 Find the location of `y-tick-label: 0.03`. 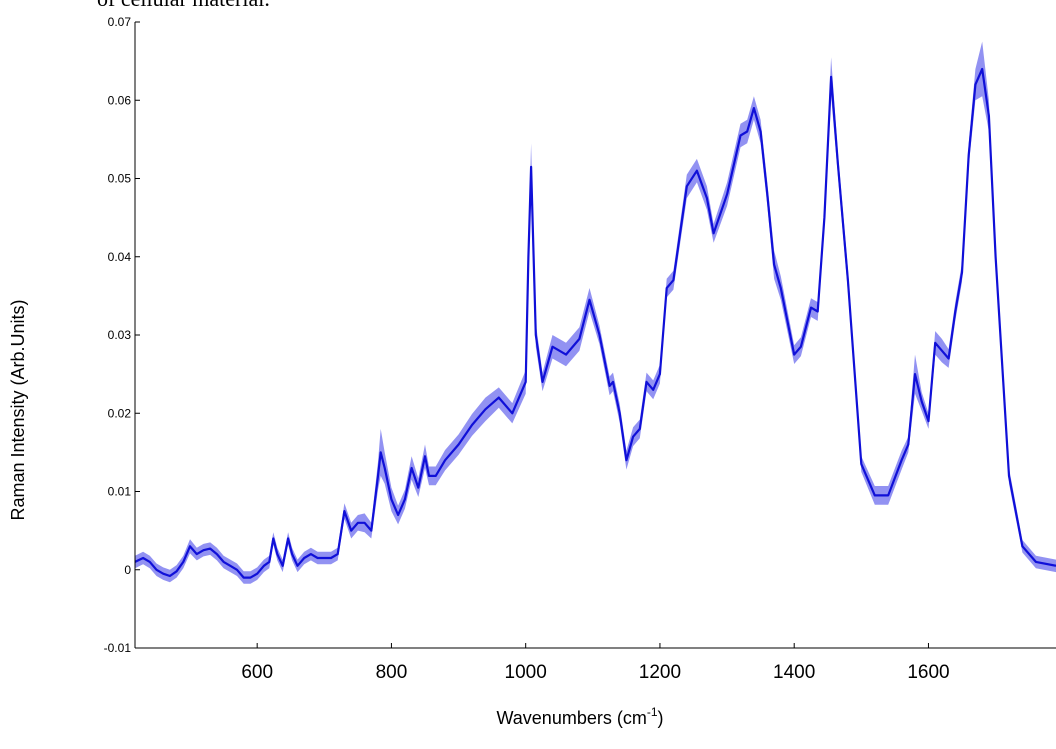

y-tick-label: 0.03 is located at coordinates (120, 335).